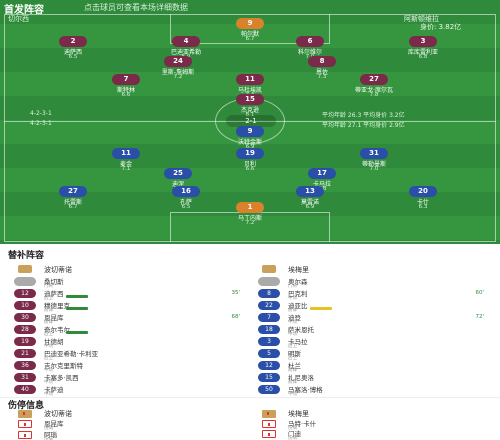 This screenshot has height=440, width=500. I want to click on sub-number: 12, so click(269, 365).